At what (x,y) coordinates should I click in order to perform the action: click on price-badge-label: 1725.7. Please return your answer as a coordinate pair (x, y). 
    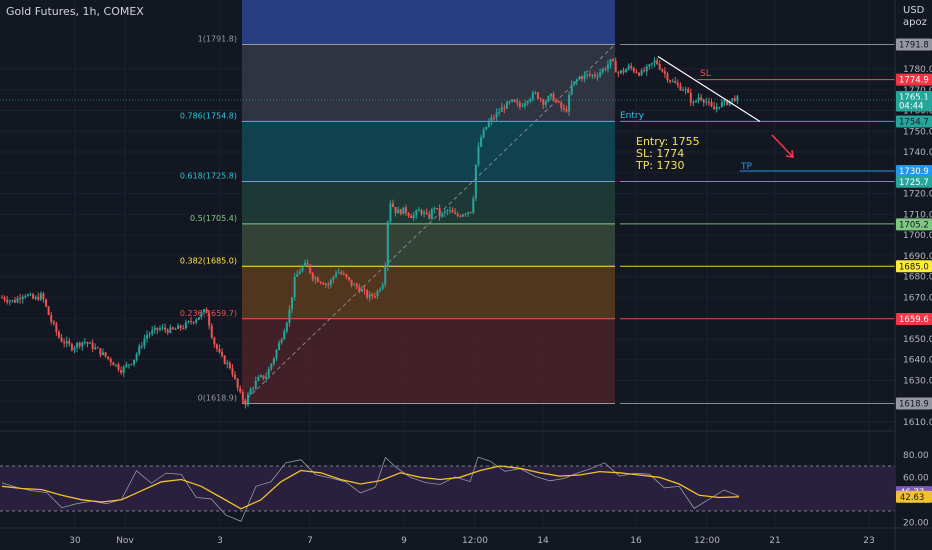
    Looking at the image, I should click on (914, 183).